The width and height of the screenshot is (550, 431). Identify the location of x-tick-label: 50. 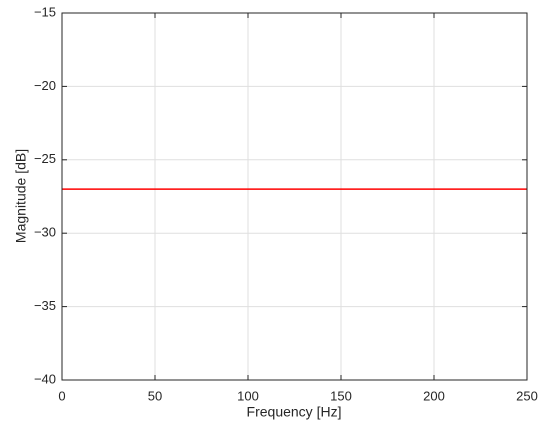
(155, 395).